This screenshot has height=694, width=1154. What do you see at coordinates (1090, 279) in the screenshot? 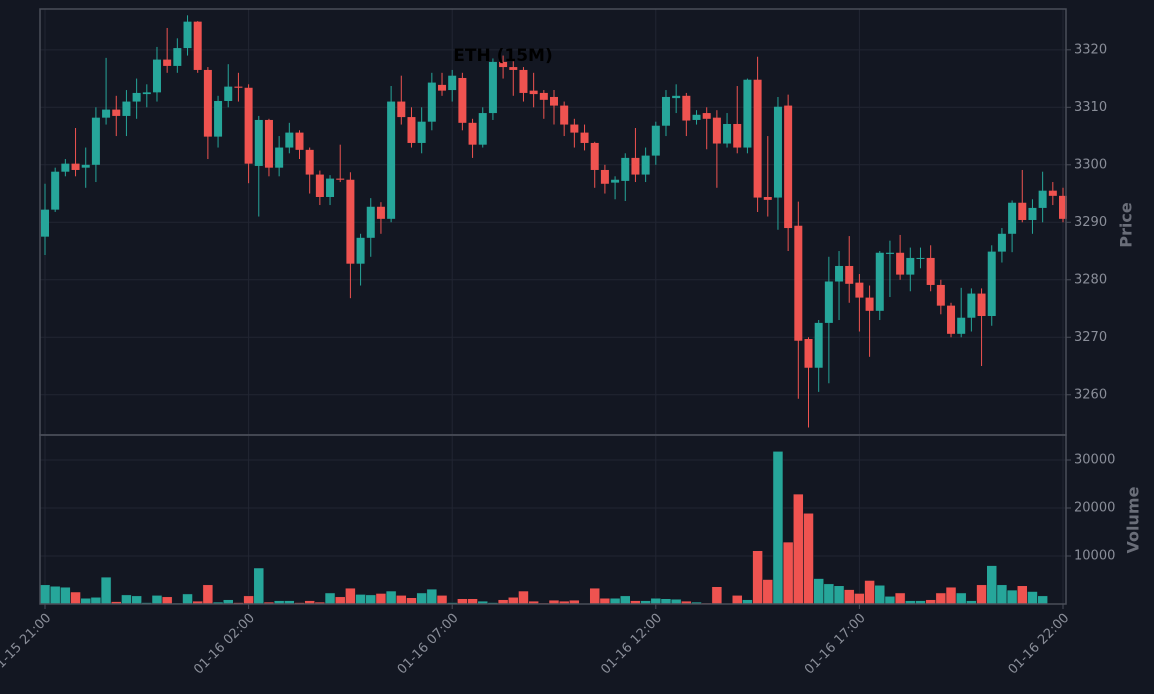
I see `y-tick-label: 3280` at bounding box center [1090, 279].